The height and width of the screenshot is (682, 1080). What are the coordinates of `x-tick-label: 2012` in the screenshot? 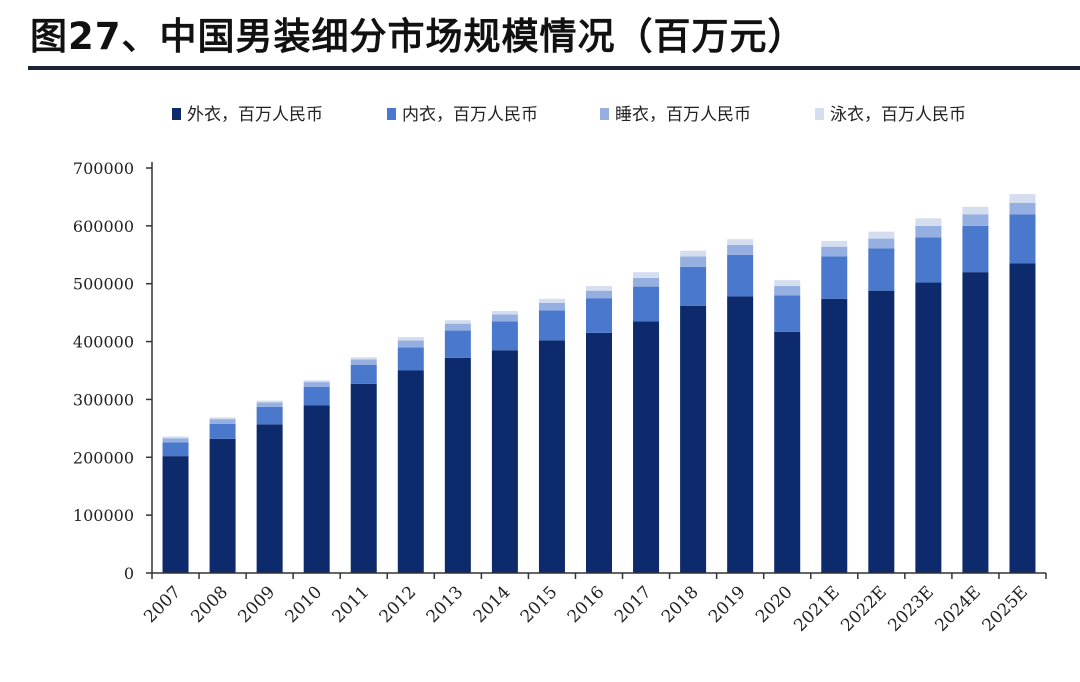 It's located at (398, 604).